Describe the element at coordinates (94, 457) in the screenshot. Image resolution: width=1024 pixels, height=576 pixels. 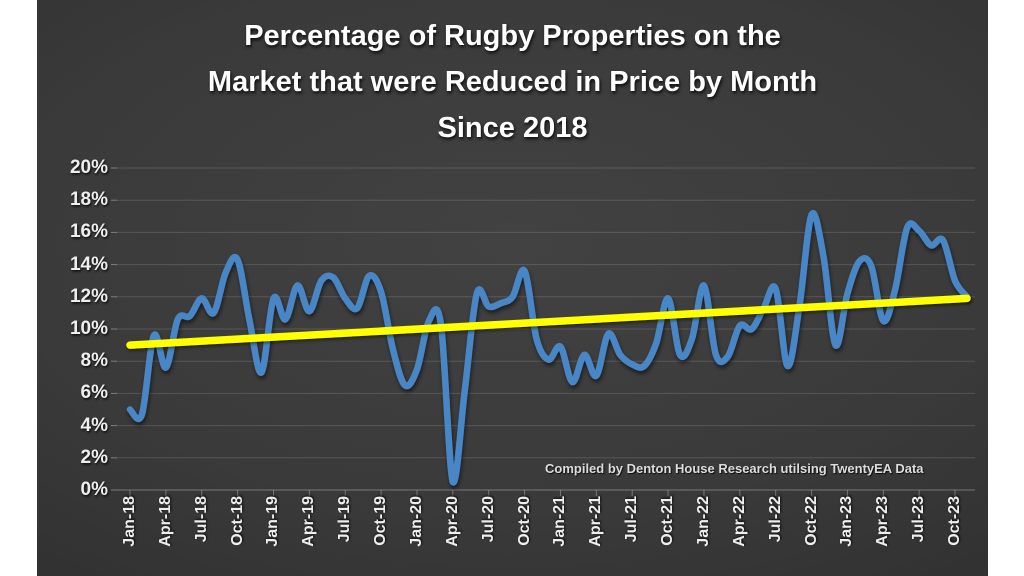
I see `y-axis-label: 2%` at that location.